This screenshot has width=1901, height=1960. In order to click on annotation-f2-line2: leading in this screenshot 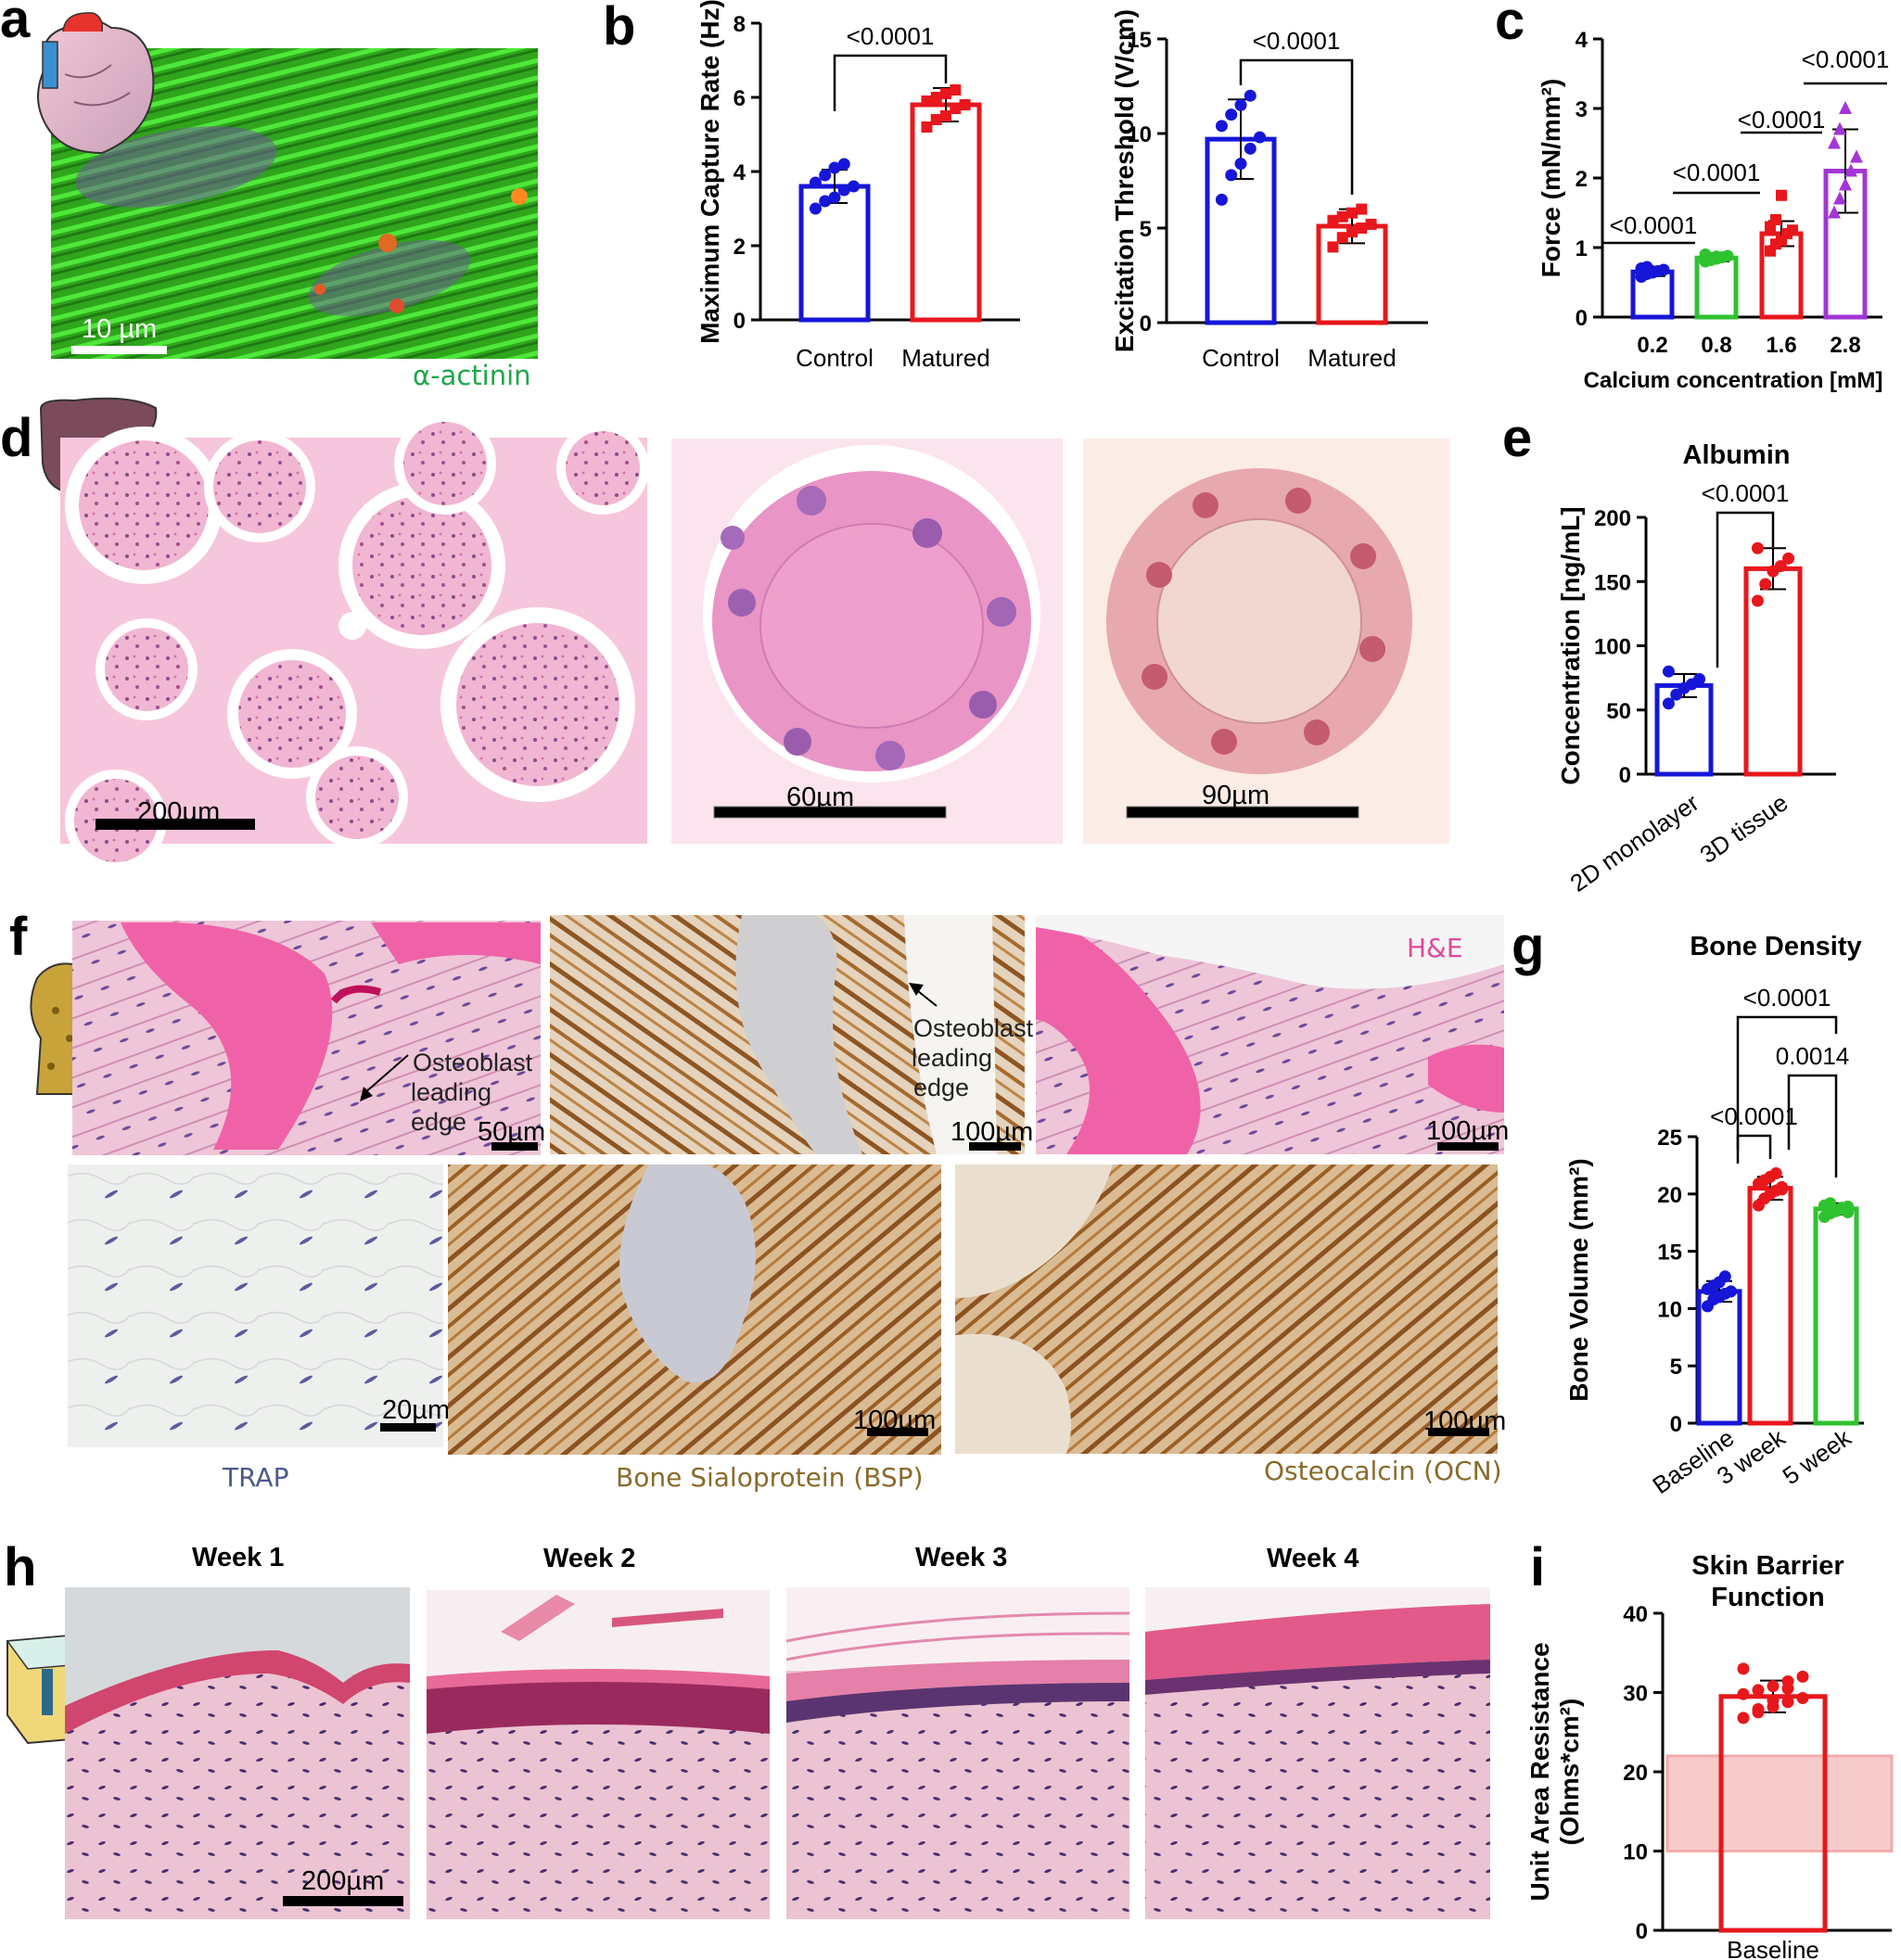, I will do `click(952, 1058)`.